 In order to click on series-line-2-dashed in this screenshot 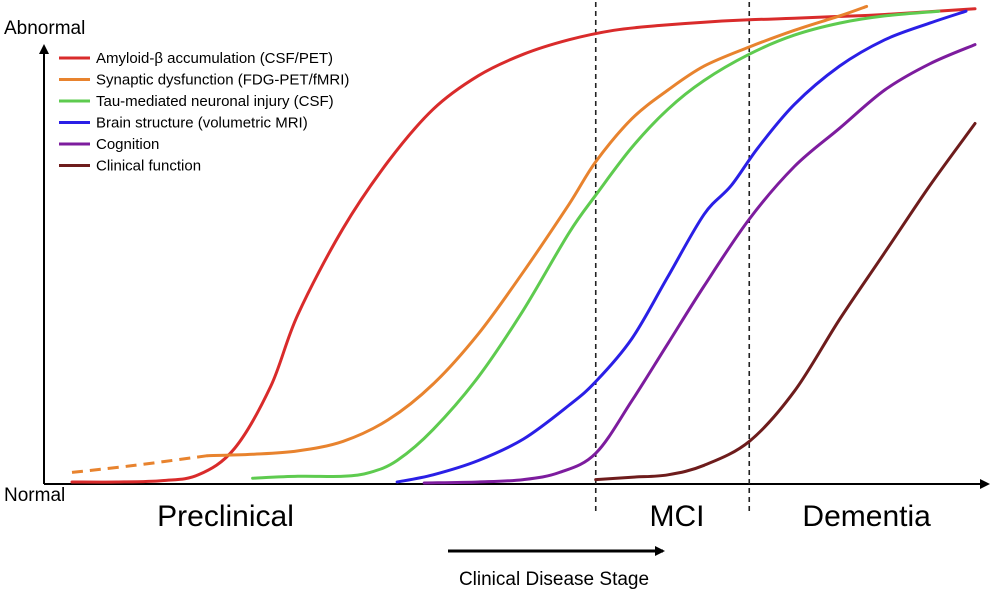, I will do `click(139, 464)`.